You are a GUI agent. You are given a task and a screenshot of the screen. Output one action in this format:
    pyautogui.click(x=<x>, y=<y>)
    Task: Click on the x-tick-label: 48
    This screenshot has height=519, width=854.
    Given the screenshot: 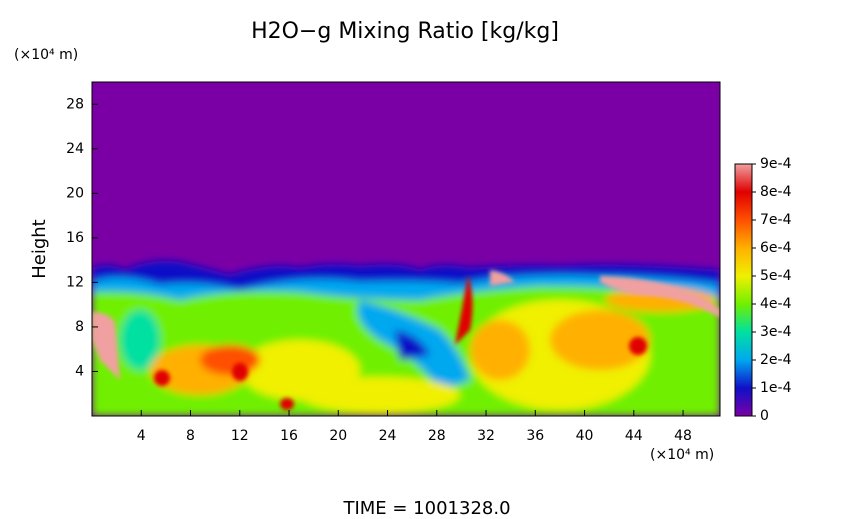 What is the action you would take?
    pyautogui.click(x=683, y=436)
    